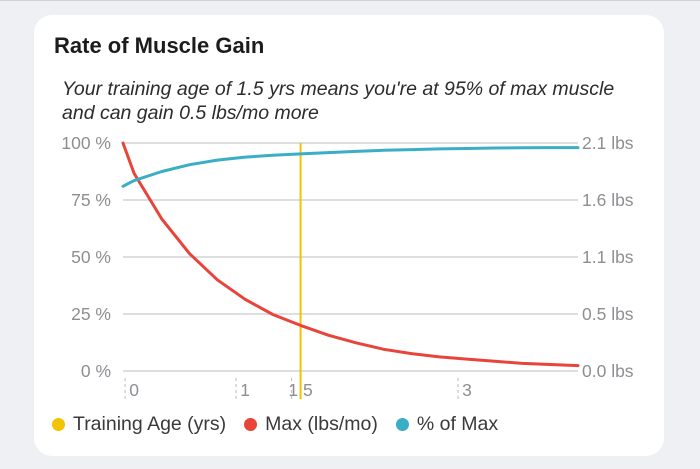 The height and width of the screenshot is (469, 700). Describe the element at coordinates (159, 45) in the screenshot. I see `card-title: Rate of Muscle Gain` at that location.